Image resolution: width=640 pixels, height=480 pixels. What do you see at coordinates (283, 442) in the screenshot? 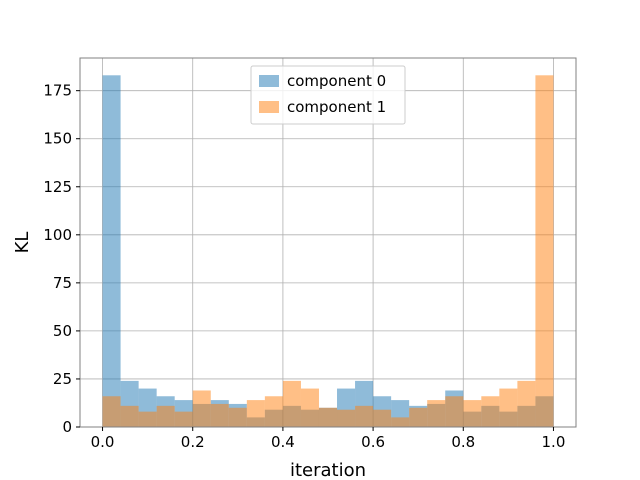
I see `x-tick-label: 0.4` at bounding box center [283, 442].